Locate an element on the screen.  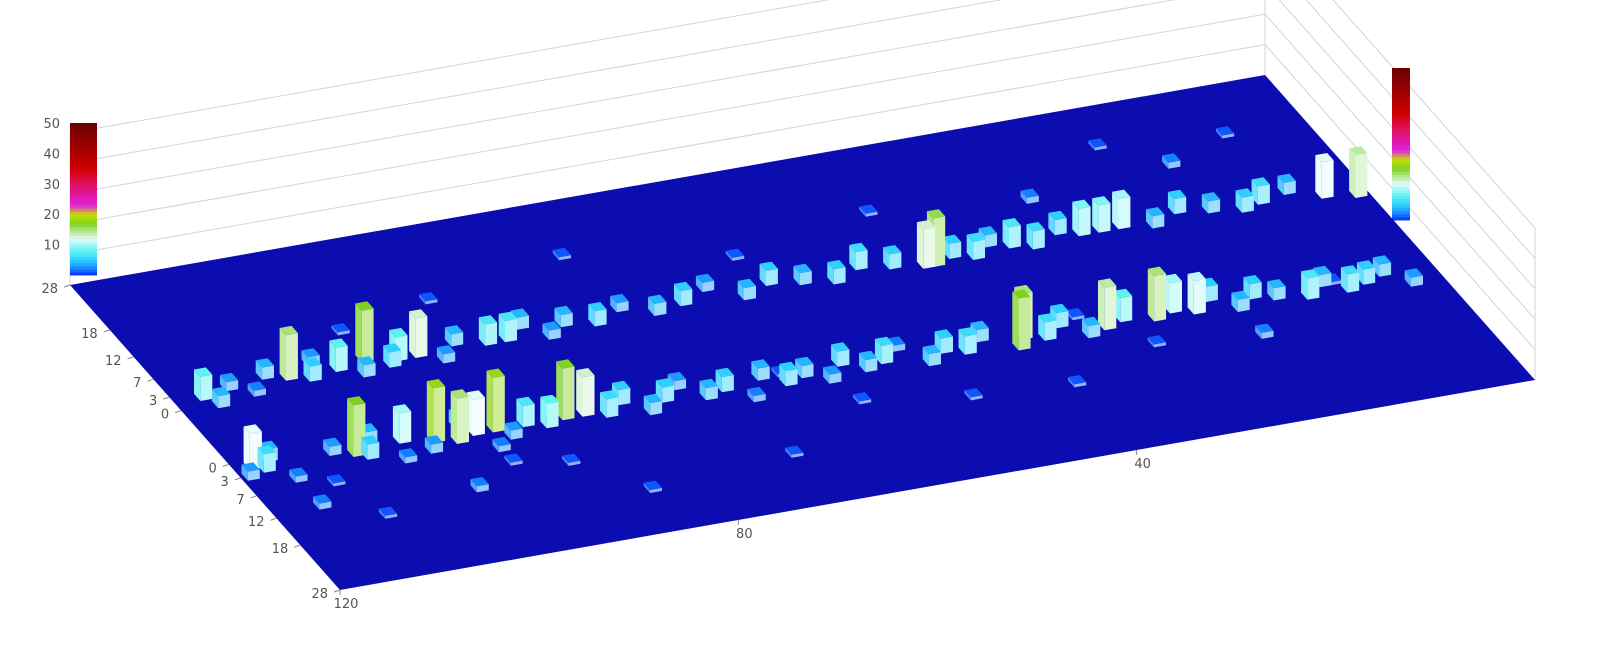
x-tick-label: 40 is located at coordinates (1142, 464).